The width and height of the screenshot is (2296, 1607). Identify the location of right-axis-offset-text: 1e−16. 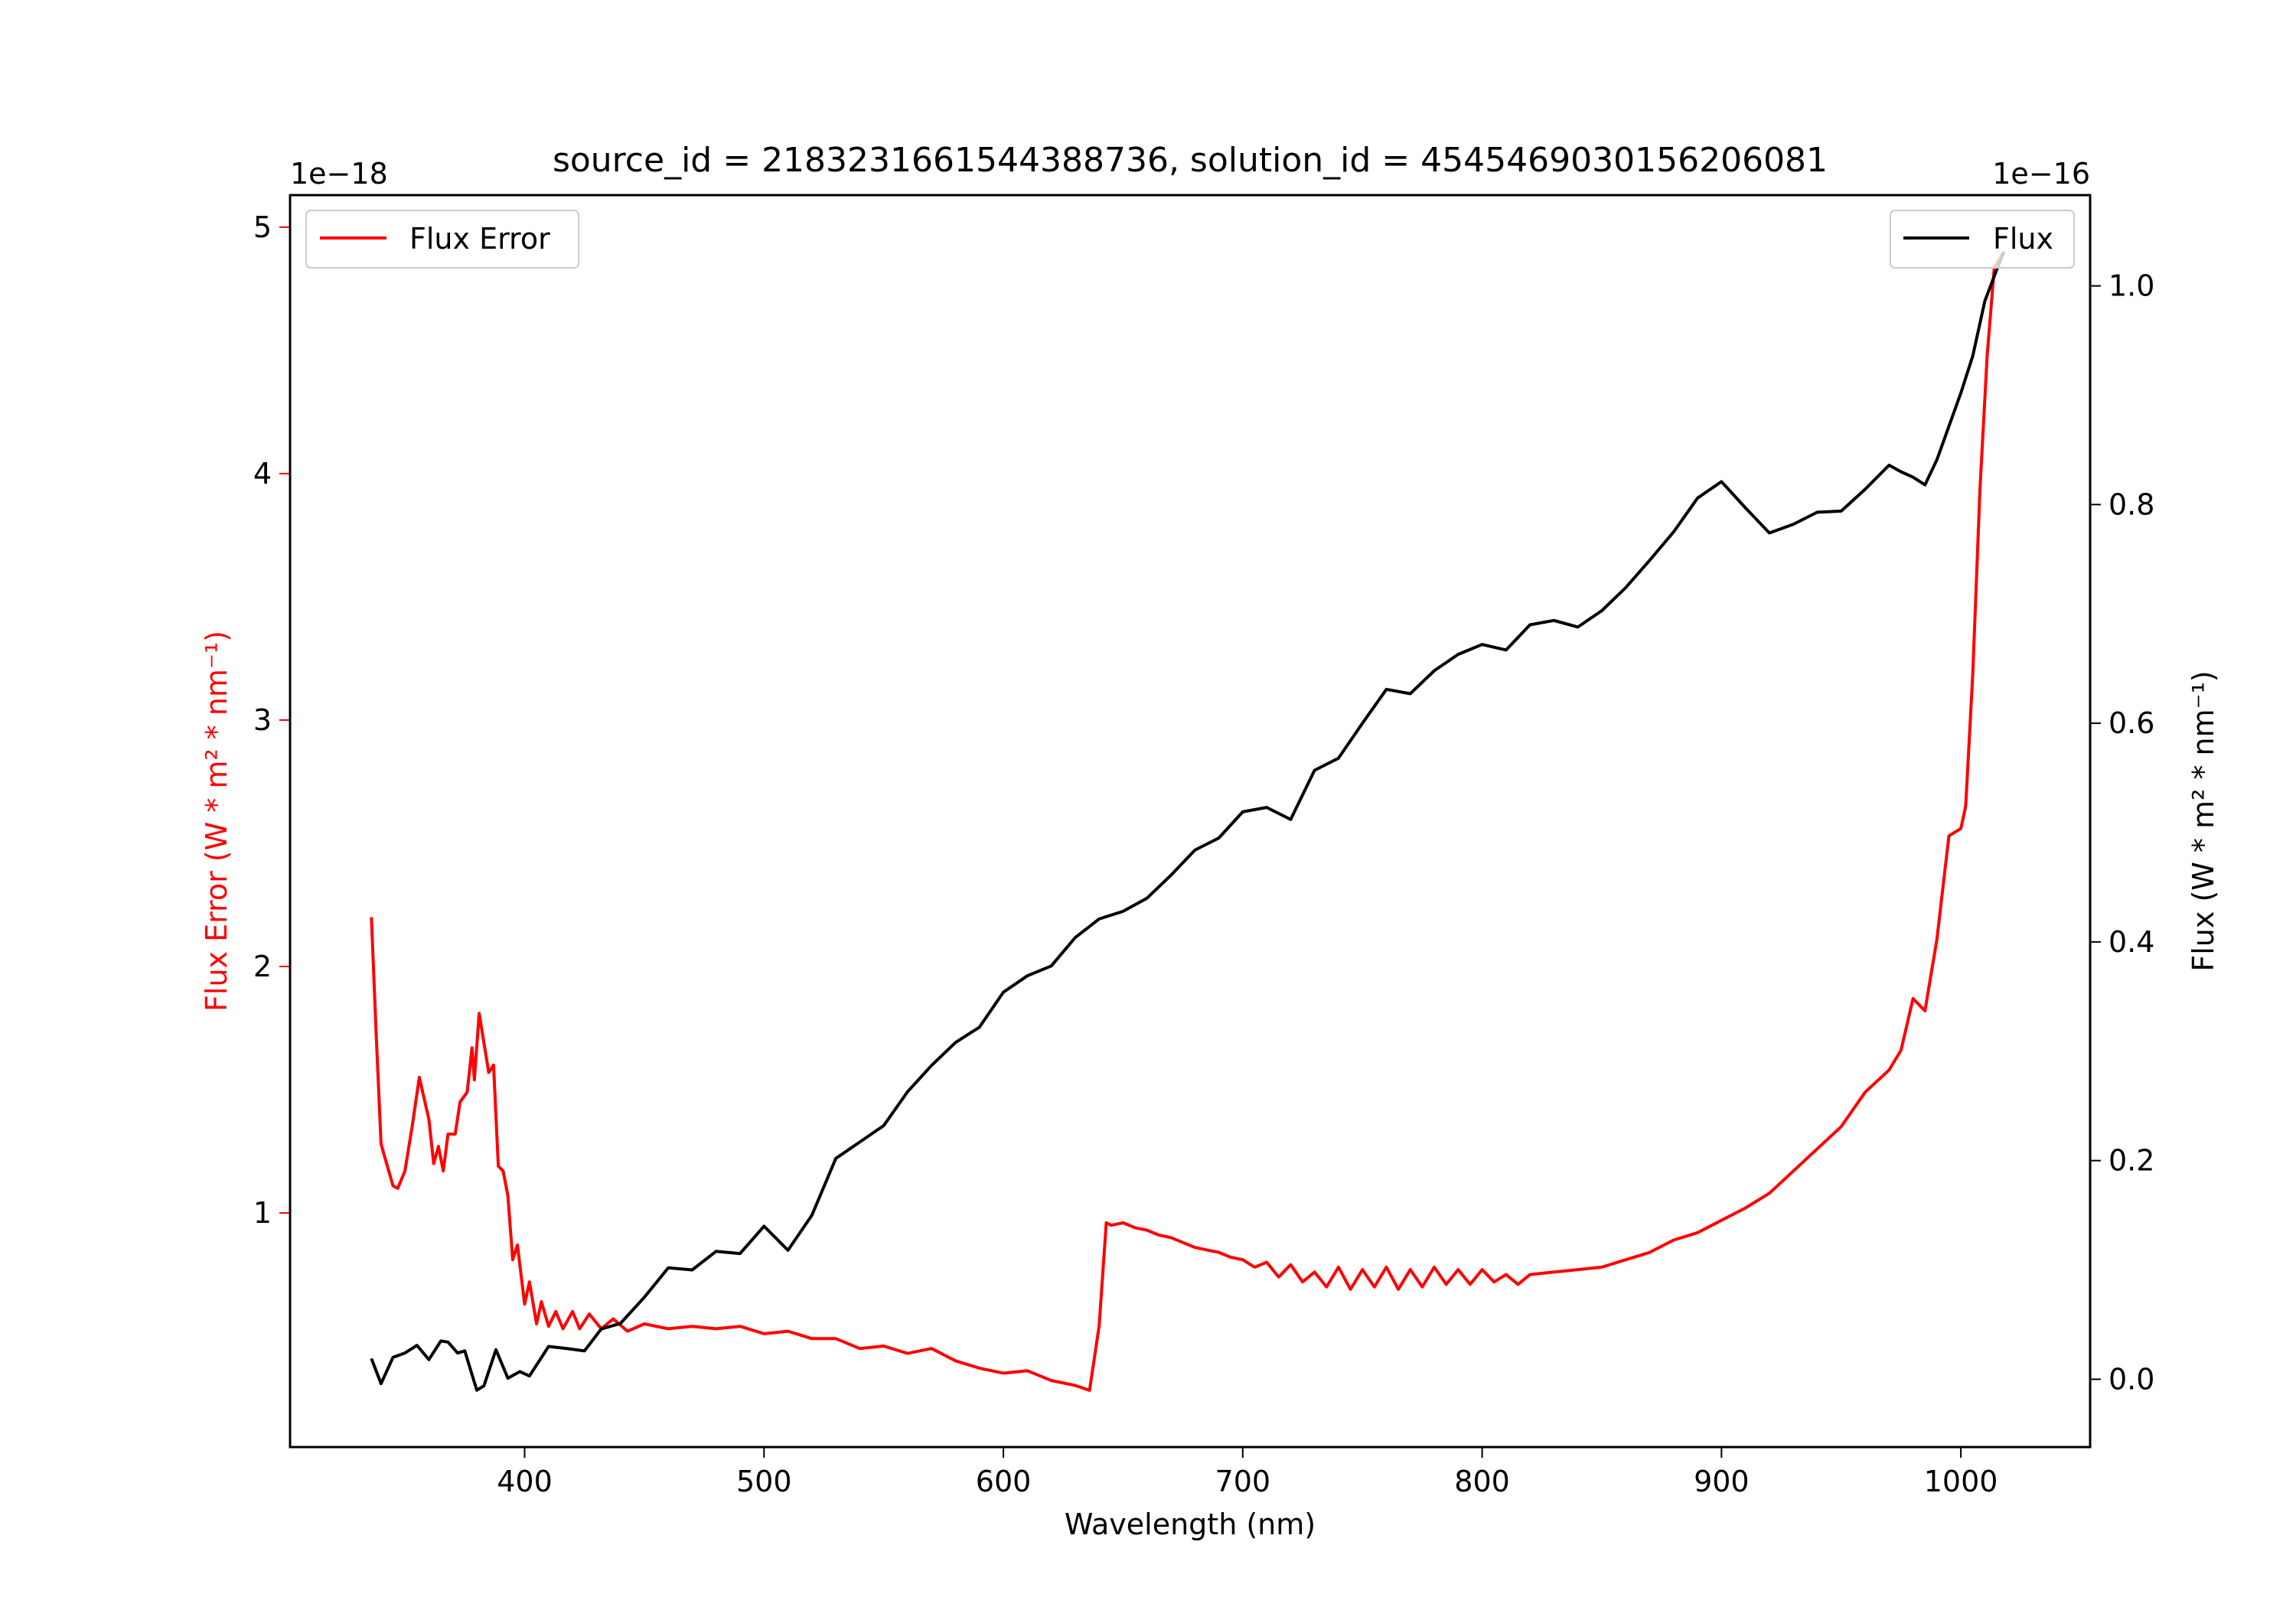
(2041, 174).